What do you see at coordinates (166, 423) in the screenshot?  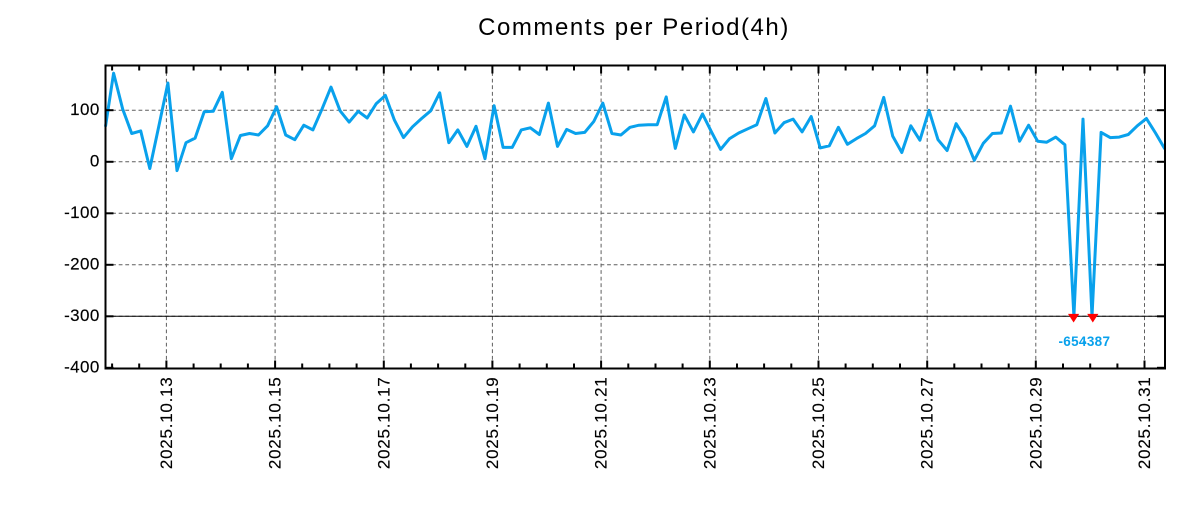 I see `svg-text: 2025.10.13` at bounding box center [166, 423].